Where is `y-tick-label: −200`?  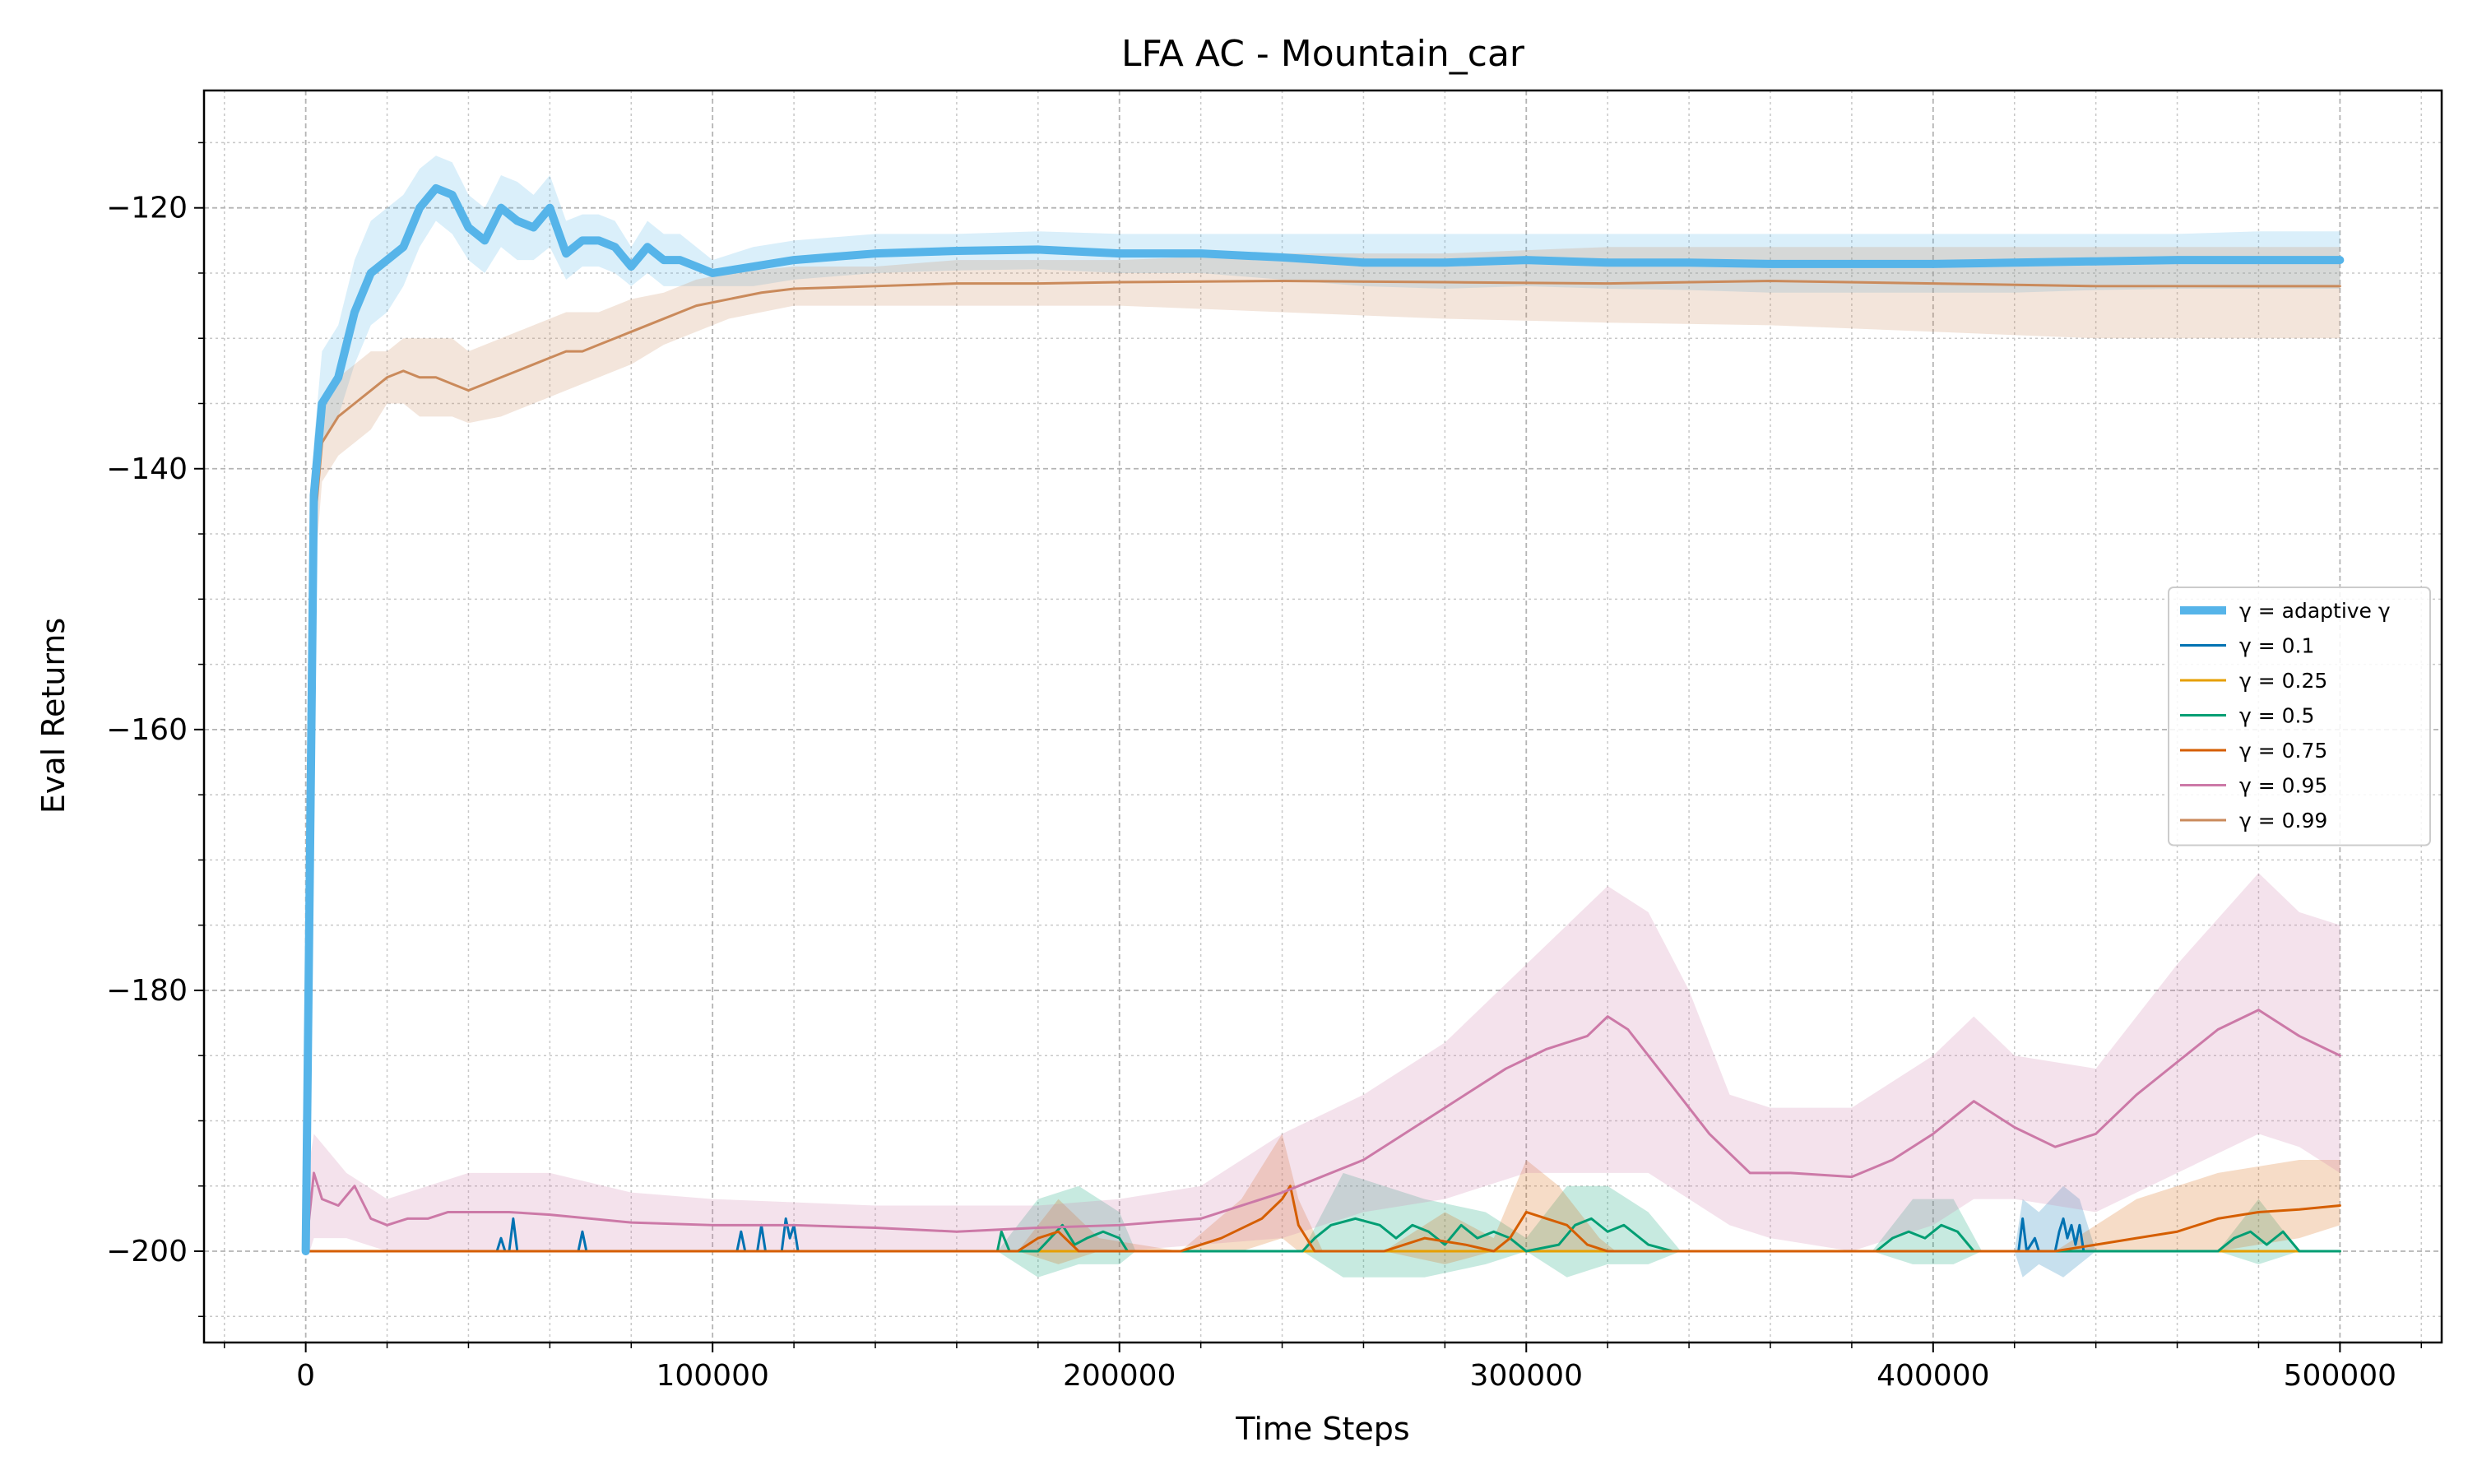
y-tick-label: −200 is located at coordinates (147, 1251).